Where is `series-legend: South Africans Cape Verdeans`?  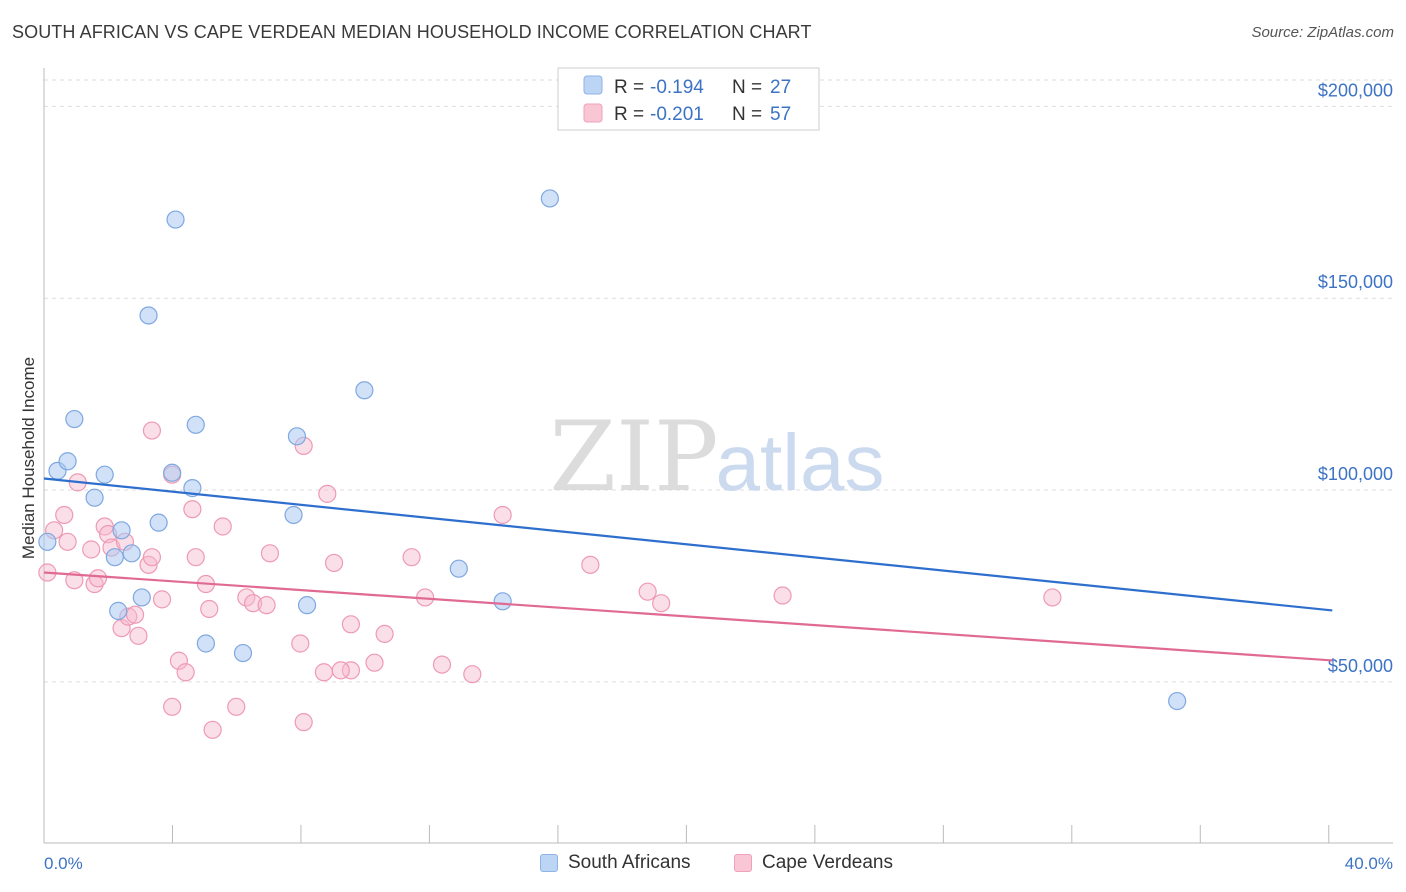 series-legend: South Africans Cape Verdeans is located at coordinates (703, 865).